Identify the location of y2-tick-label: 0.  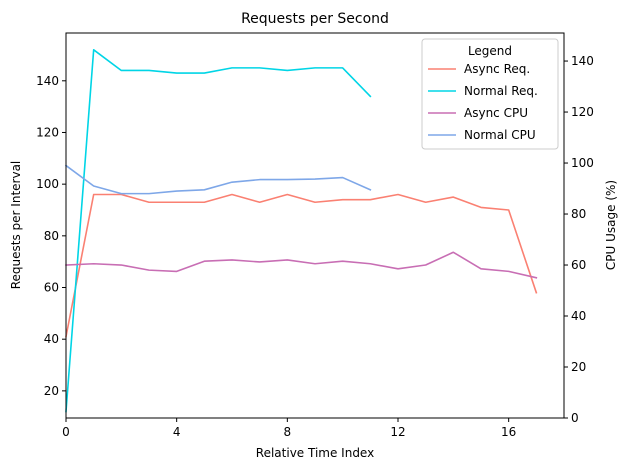
(575, 418).